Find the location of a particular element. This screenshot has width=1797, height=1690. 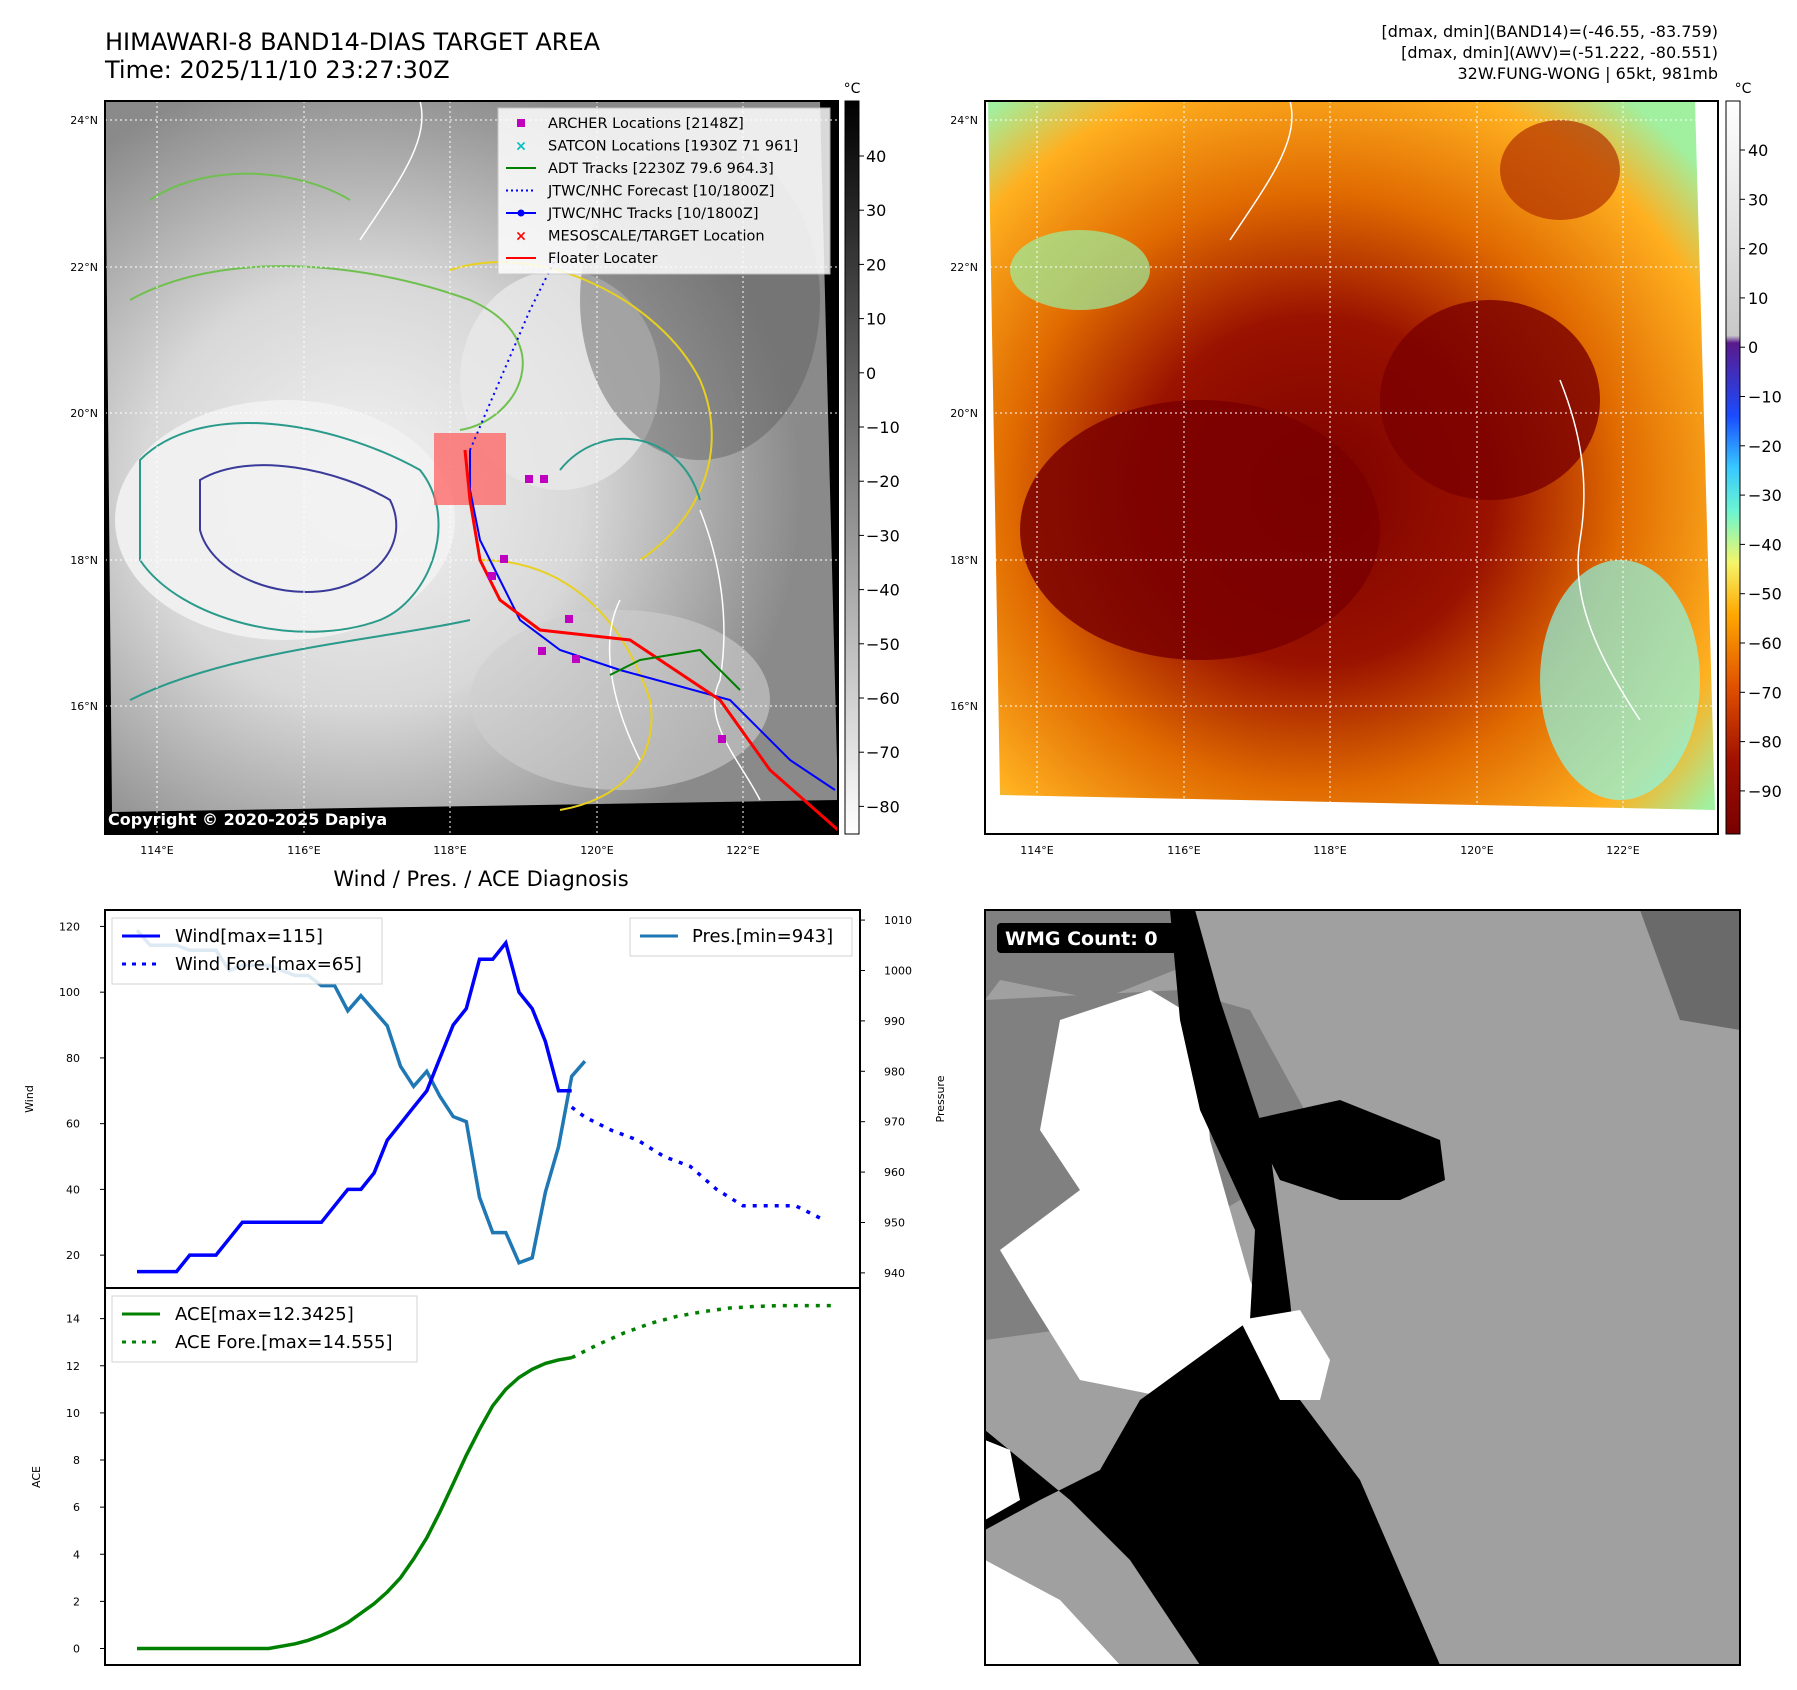

gray-colorbar-tick: 40 is located at coordinates (876, 156).